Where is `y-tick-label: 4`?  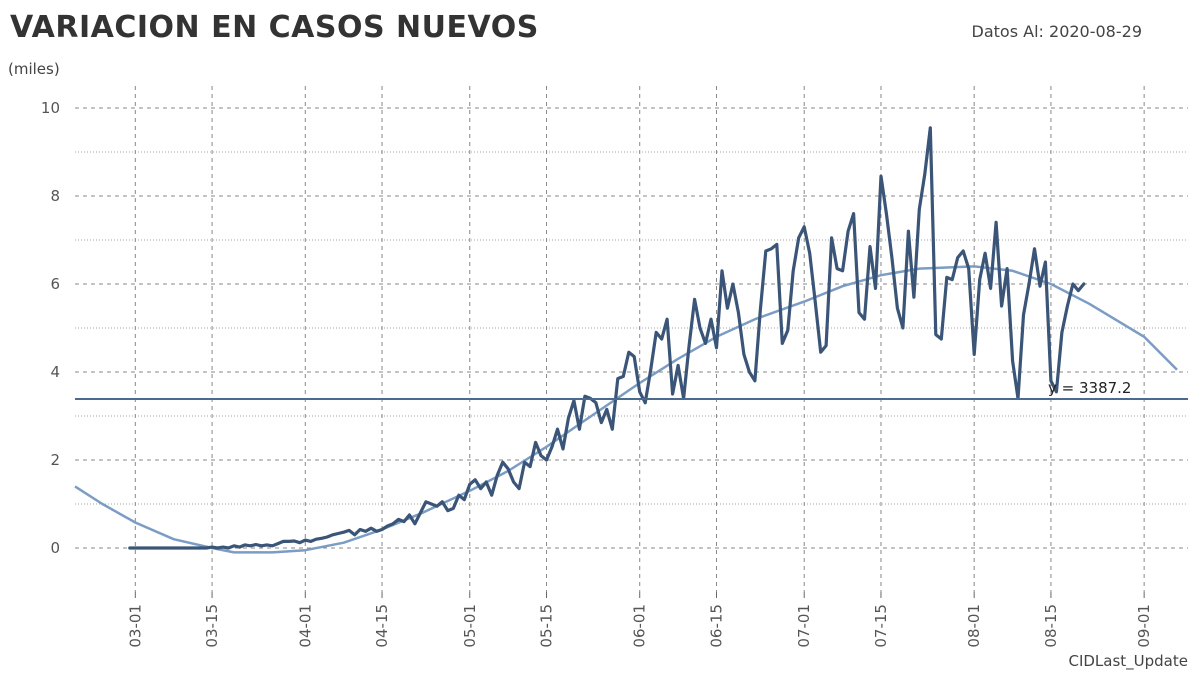 y-tick-label: 4 is located at coordinates (55, 372).